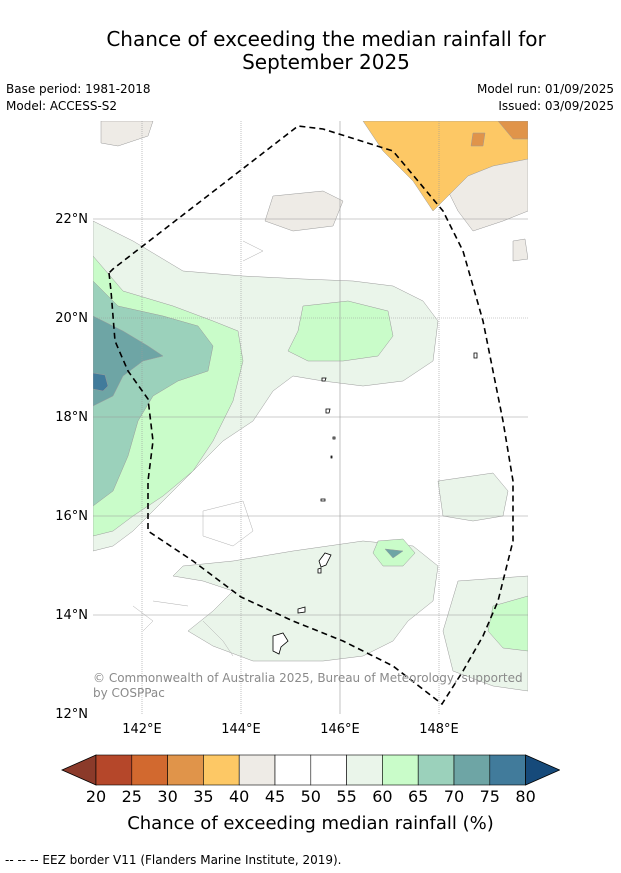  What do you see at coordinates (346, 796) in the screenshot?
I see `colorbar-tick-label: 55` at bounding box center [346, 796].